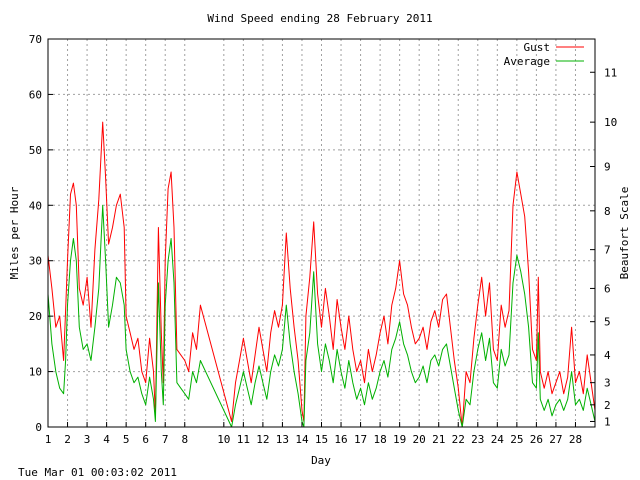  Describe the element at coordinates (419, 439) in the screenshot. I see `x-tick-label: 20` at that location.